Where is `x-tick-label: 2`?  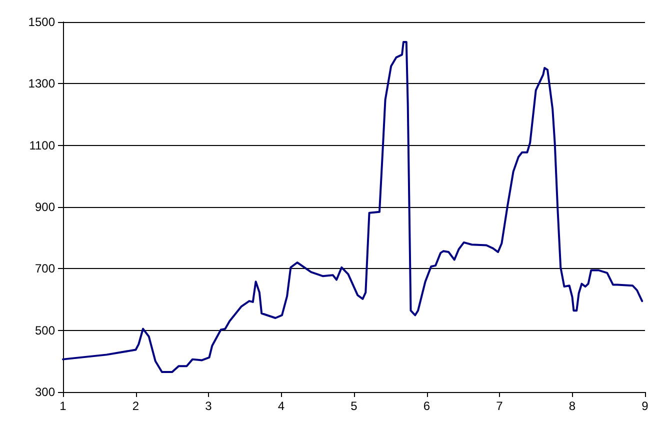 x-tick-label: 2 is located at coordinates (136, 406).